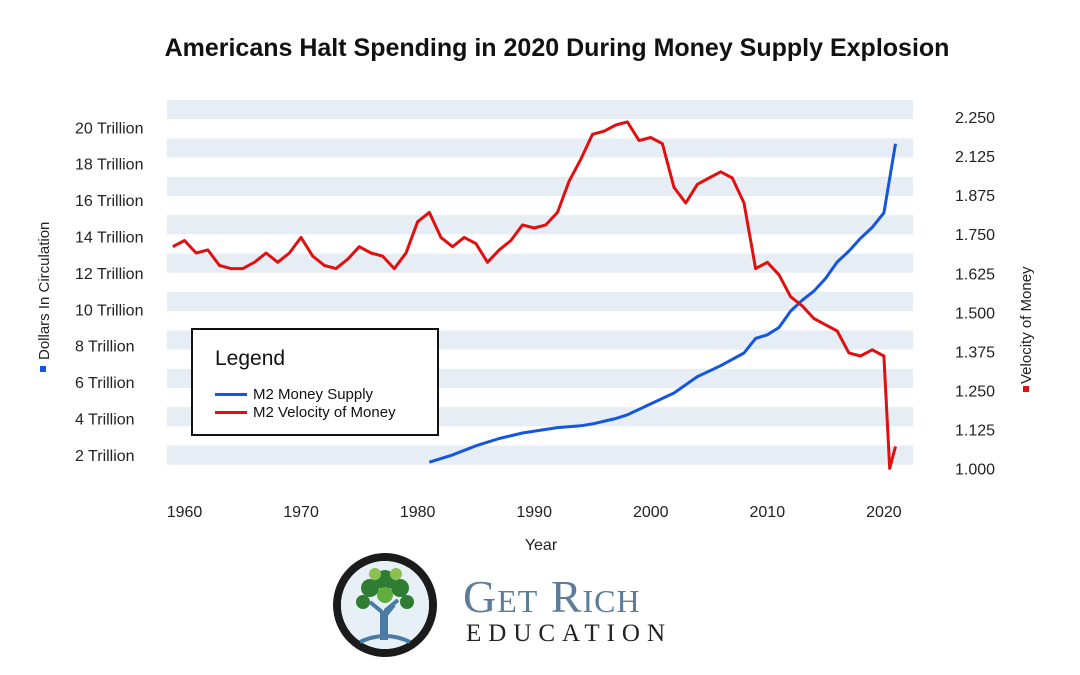  What do you see at coordinates (1026, 389) in the screenshot?
I see `right-axis-marker` at bounding box center [1026, 389].